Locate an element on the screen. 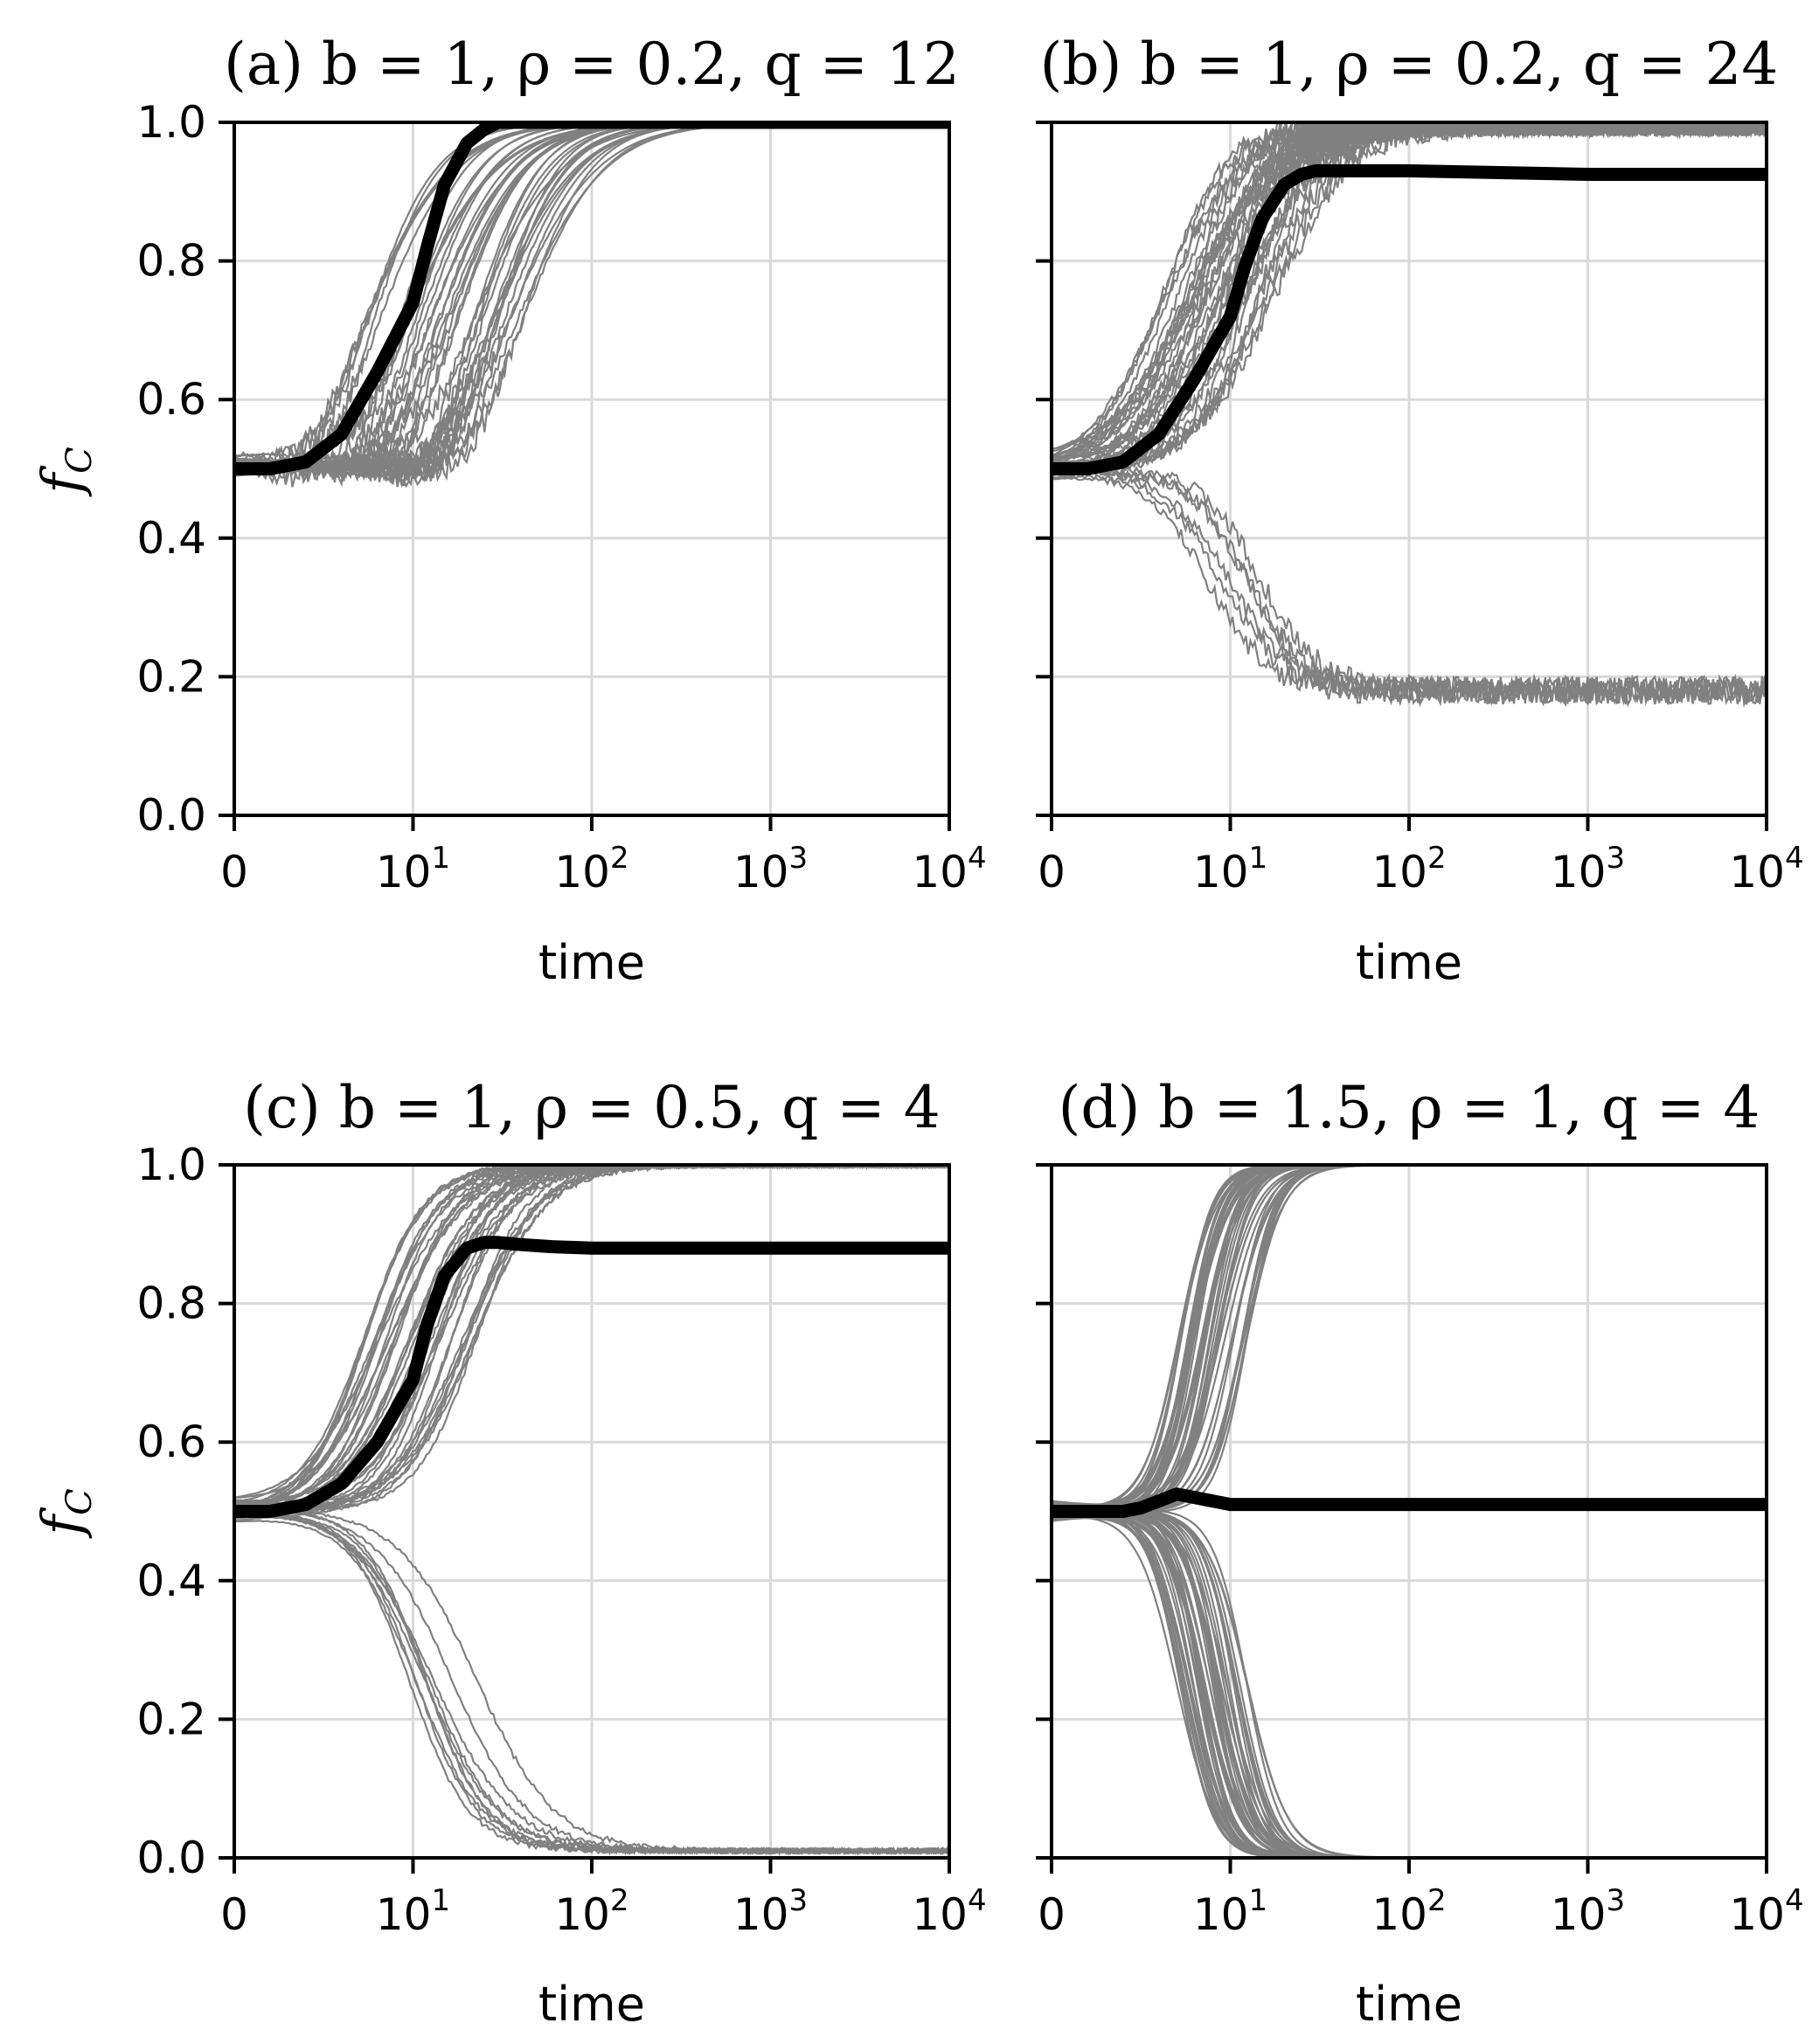 This screenshot has height=2044, width=1819. panel-d-x-axis-label: time is located at coordinates (1409, 2004).